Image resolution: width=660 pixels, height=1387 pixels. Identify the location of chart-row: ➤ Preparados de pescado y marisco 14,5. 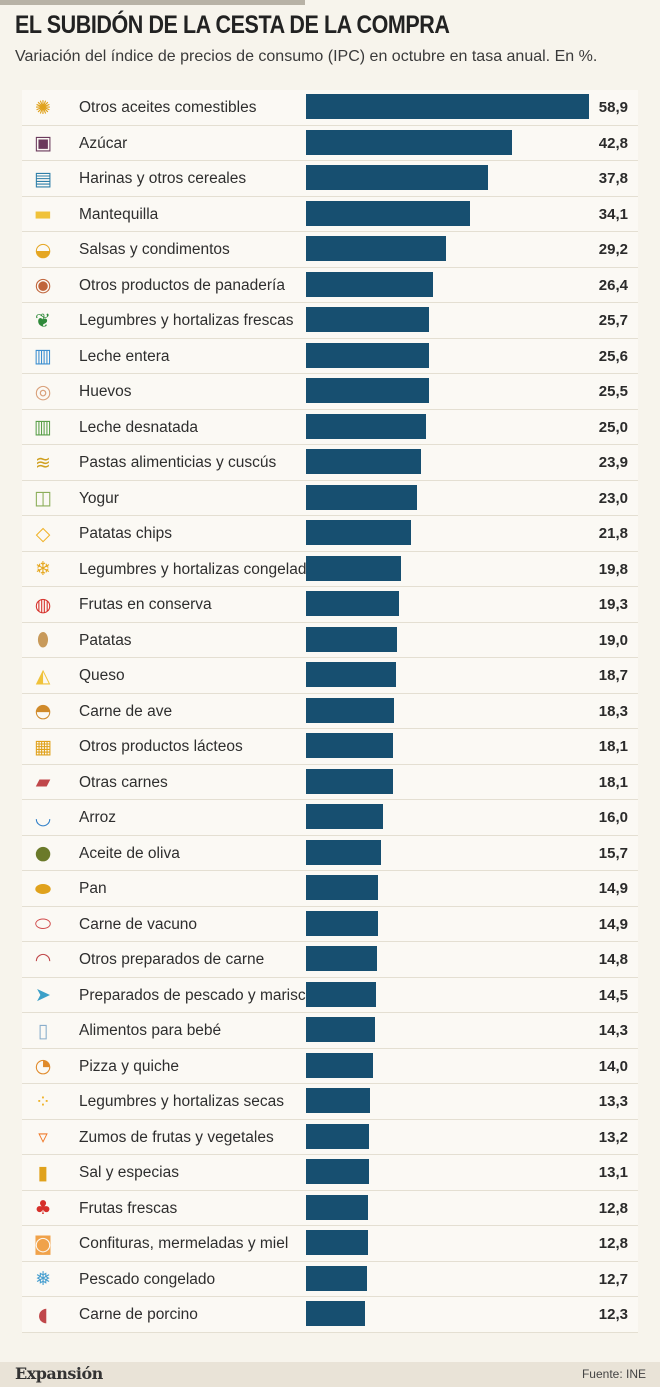
(330, 995).